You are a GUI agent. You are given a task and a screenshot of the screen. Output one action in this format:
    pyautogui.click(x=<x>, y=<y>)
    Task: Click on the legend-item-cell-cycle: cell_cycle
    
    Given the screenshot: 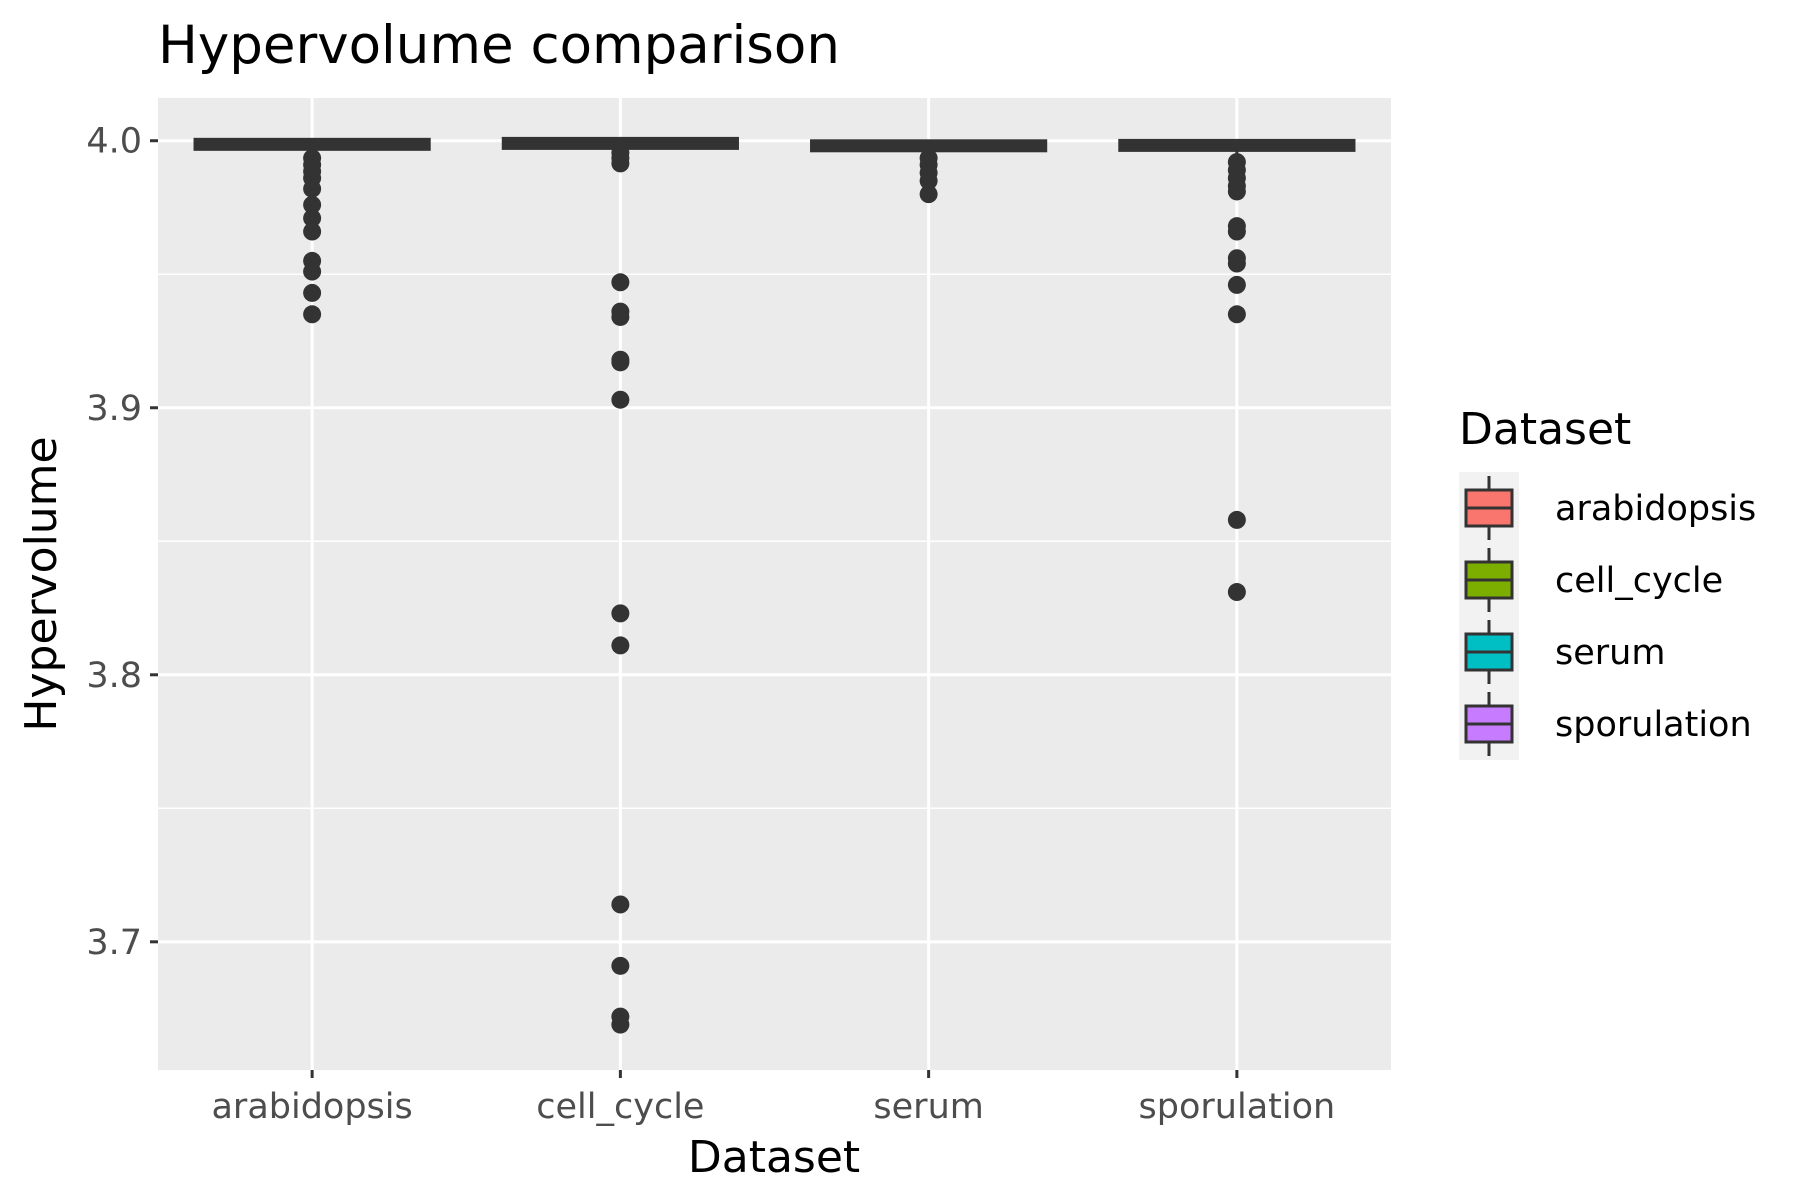 What is the action you would take?
    pyautogui.click(x=1593, y=580)
    